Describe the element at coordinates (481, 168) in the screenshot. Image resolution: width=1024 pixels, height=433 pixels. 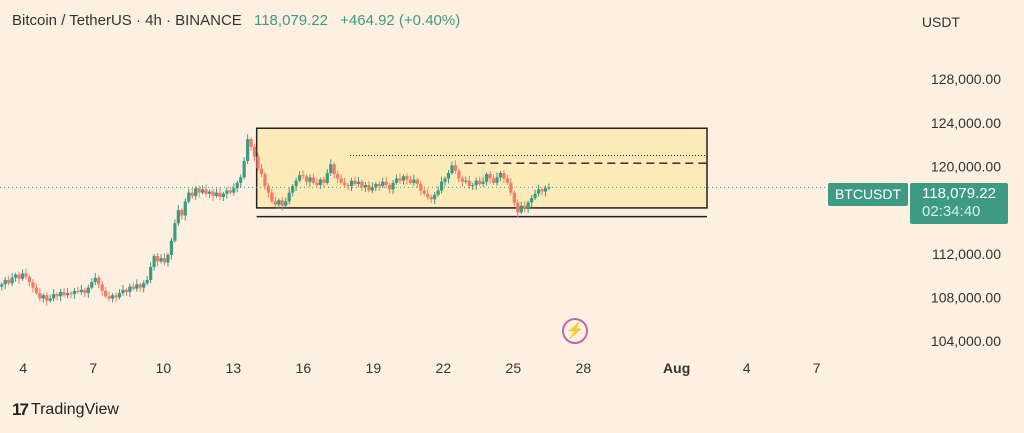
I see `range-box` at that location.